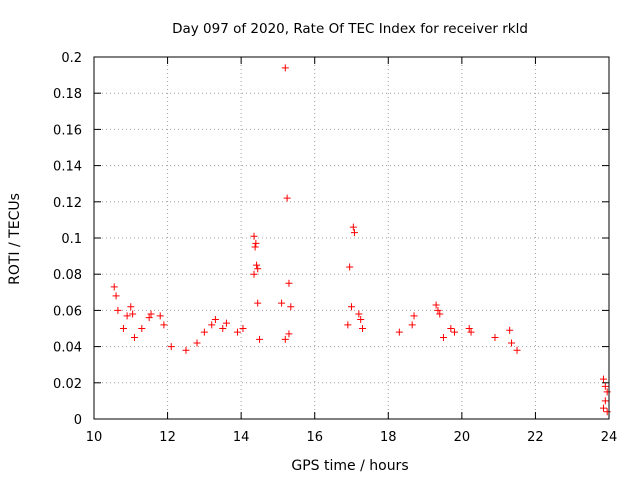 The image size is (640, 480). What do you see at coordinates (67, 94) in the screenshot?
I see `y-tick-label: 0.18` at bounding box center [67, 94].